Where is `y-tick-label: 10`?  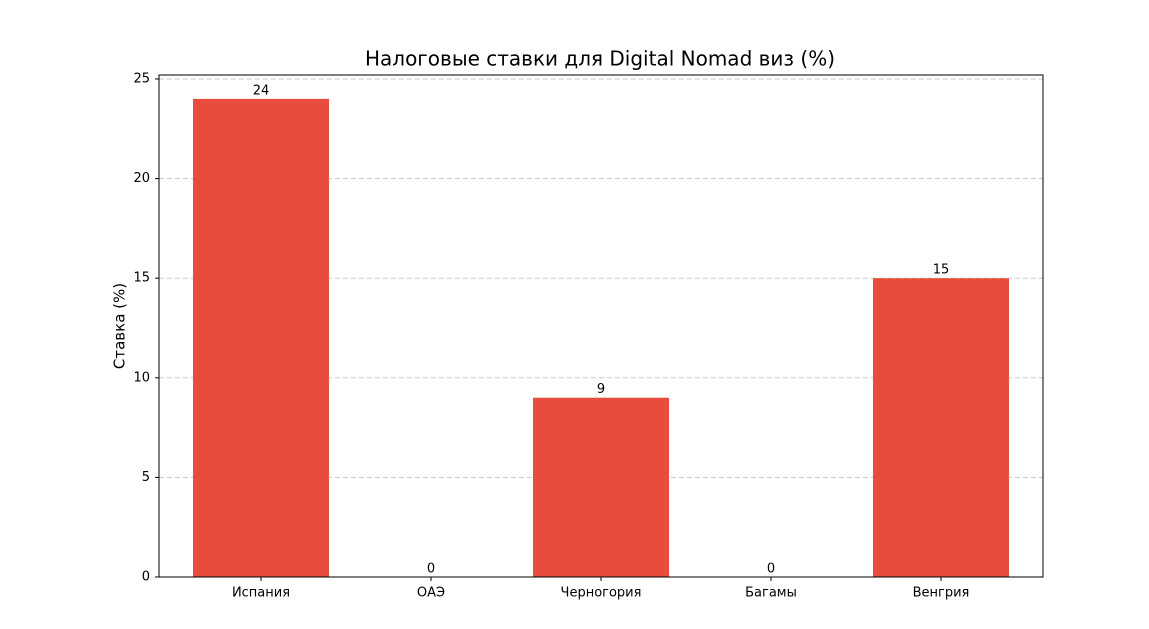 y-tick-label: 10 is located at coordinates (141, 377).